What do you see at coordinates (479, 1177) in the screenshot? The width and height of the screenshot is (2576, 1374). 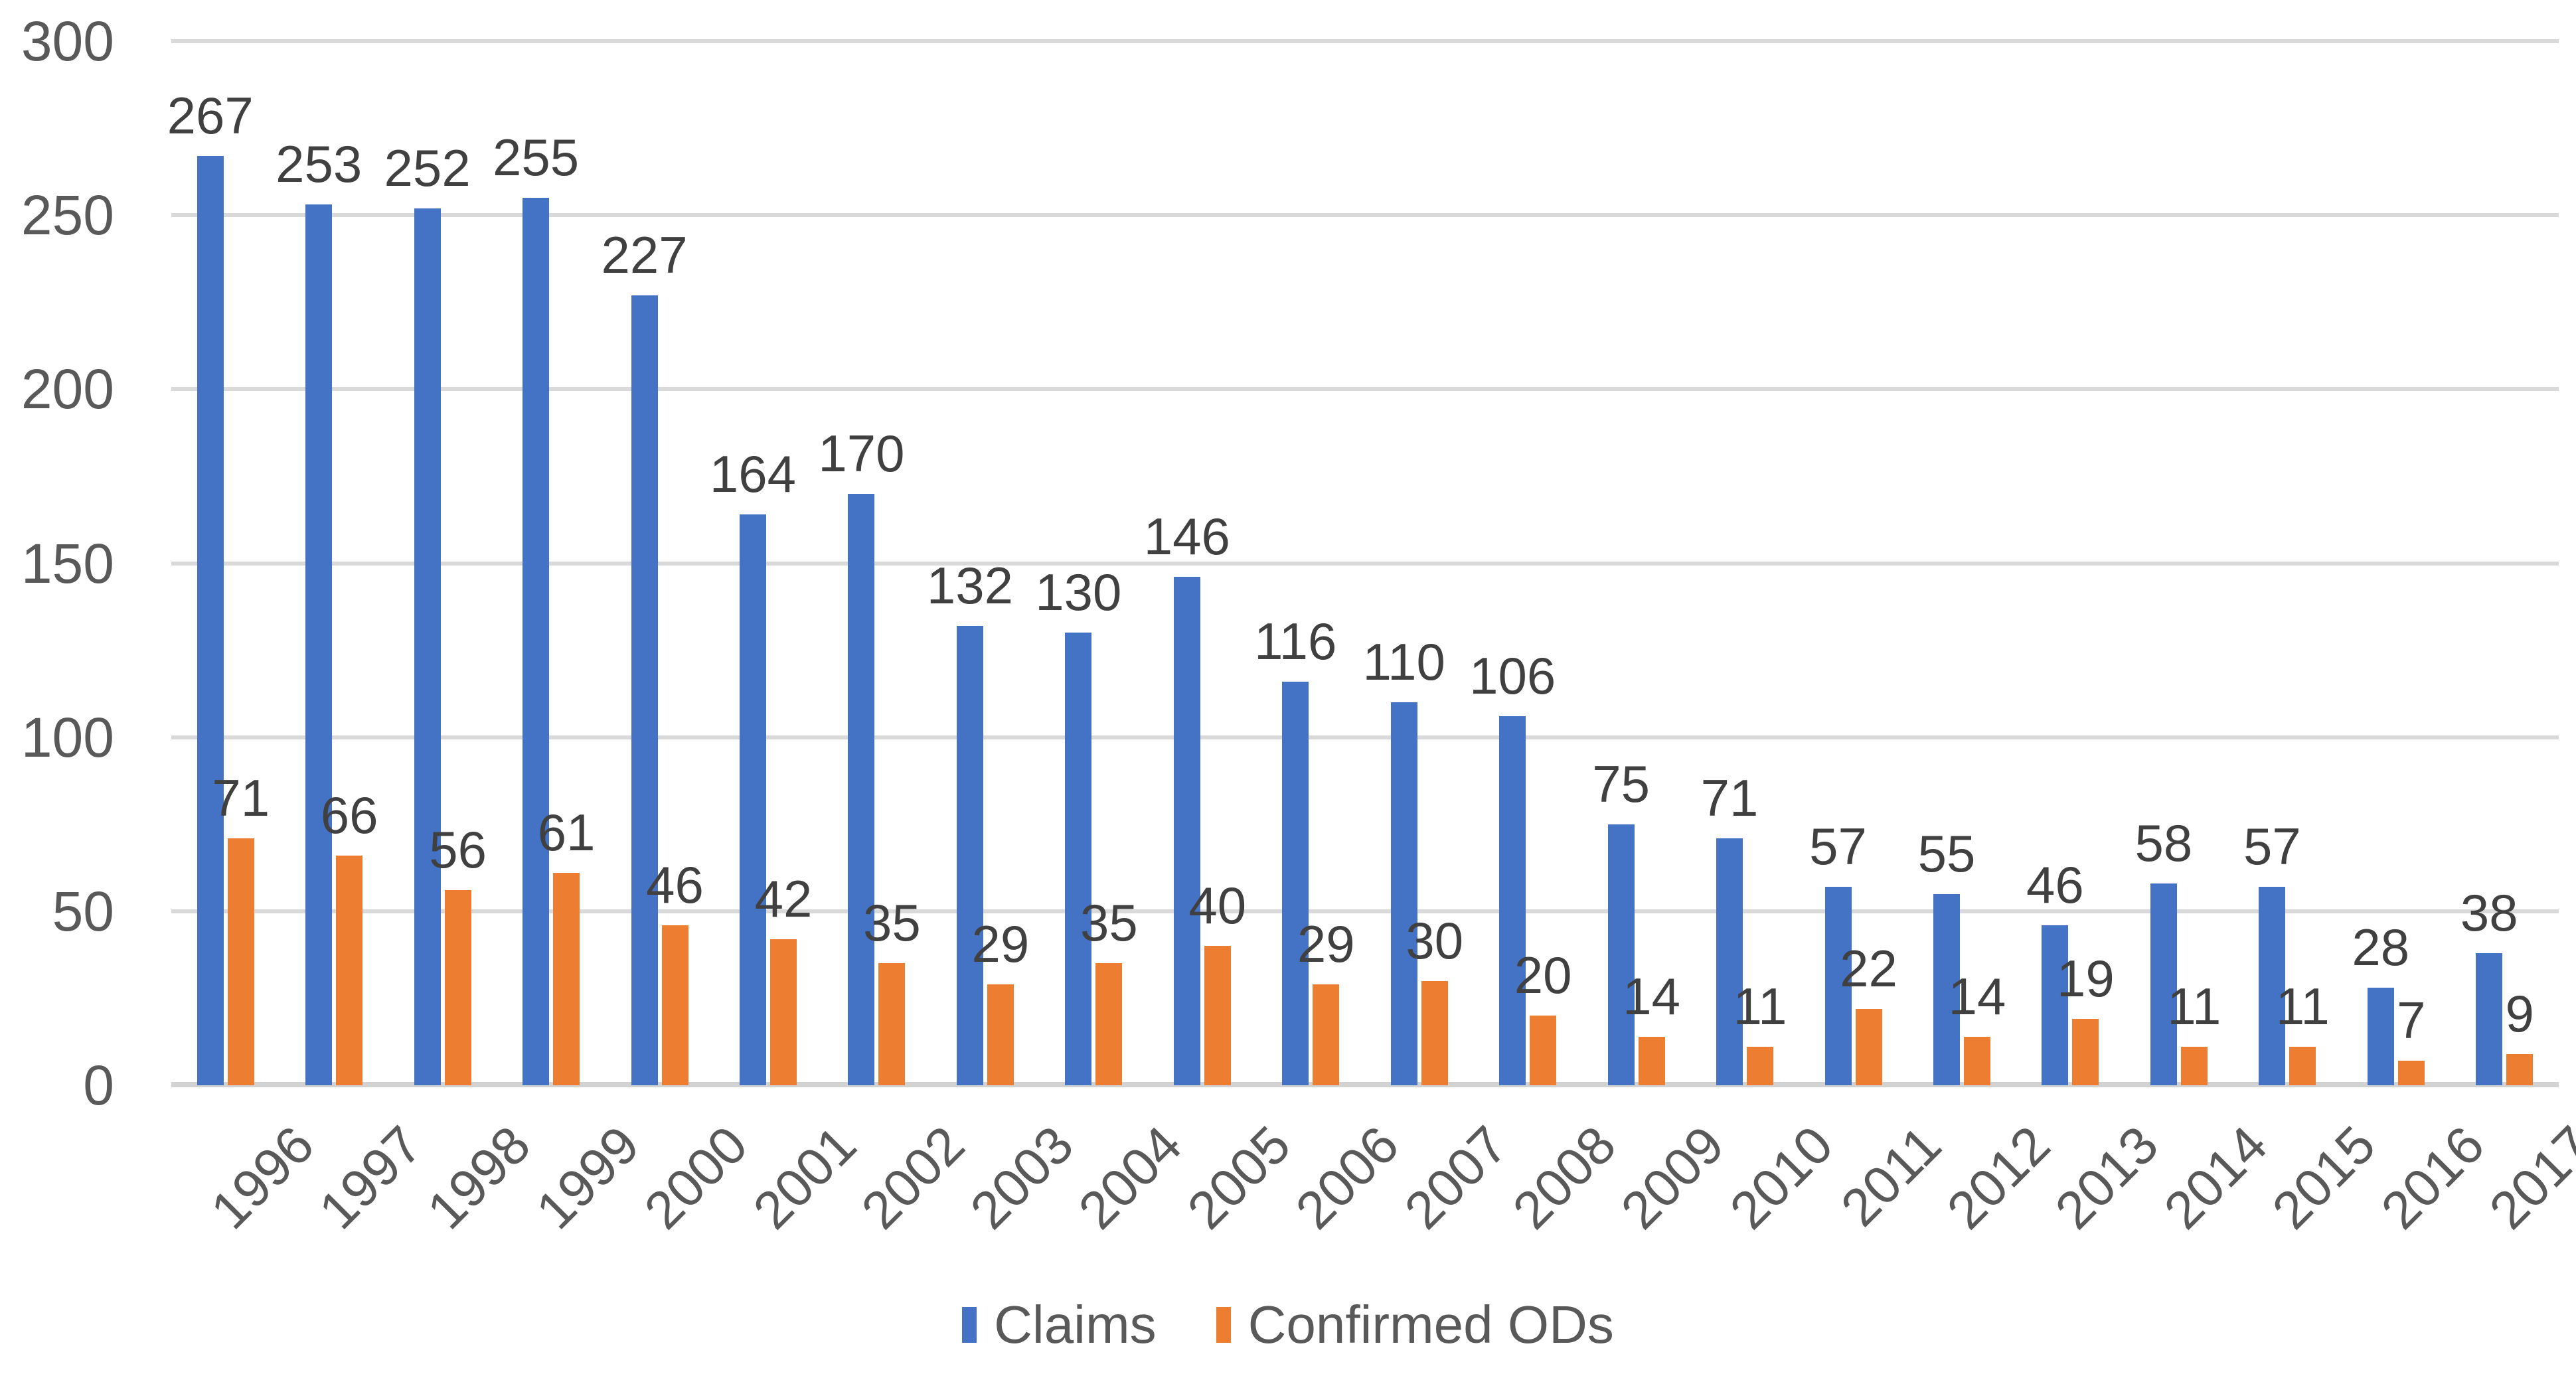 I see `x-tick-label-1998: 1998` at bounding box center [479, 1177].